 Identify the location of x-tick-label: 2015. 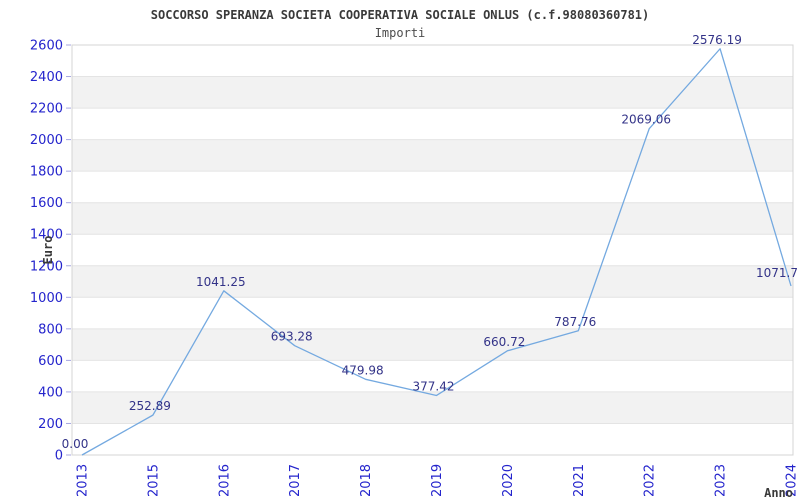
(153, 480).